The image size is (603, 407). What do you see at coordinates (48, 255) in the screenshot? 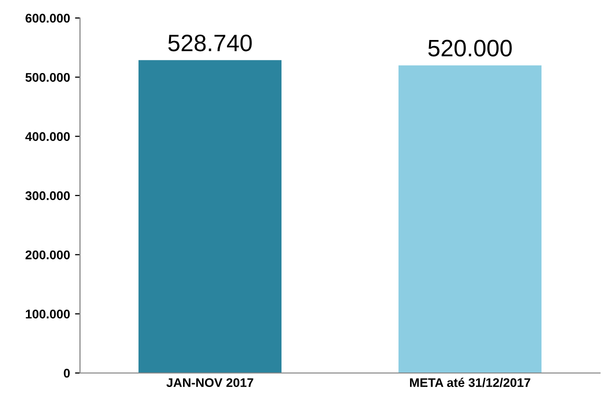
I see `y-tick-label: 200.000` at bounding box center [48, 255].